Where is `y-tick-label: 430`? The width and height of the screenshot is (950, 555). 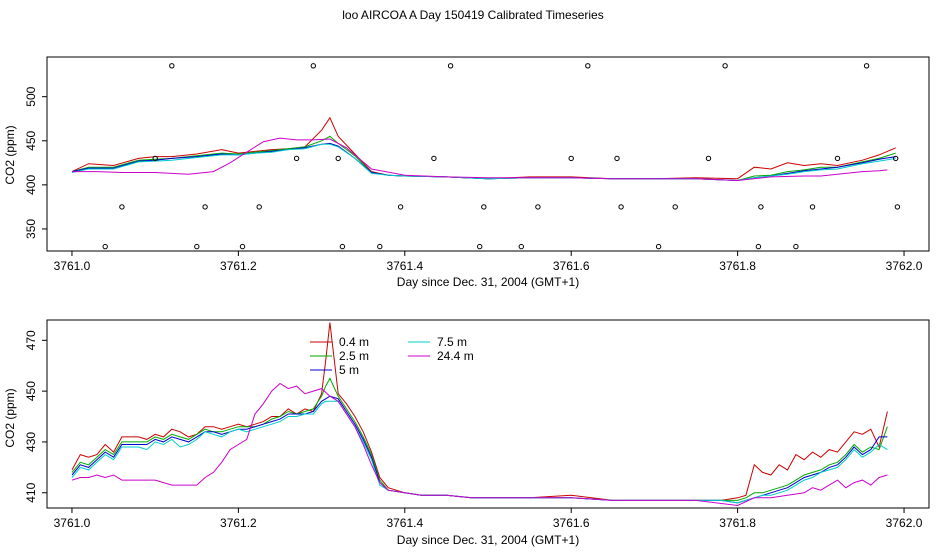
y-tick-label: 430 is located at coordinates (31, 442).